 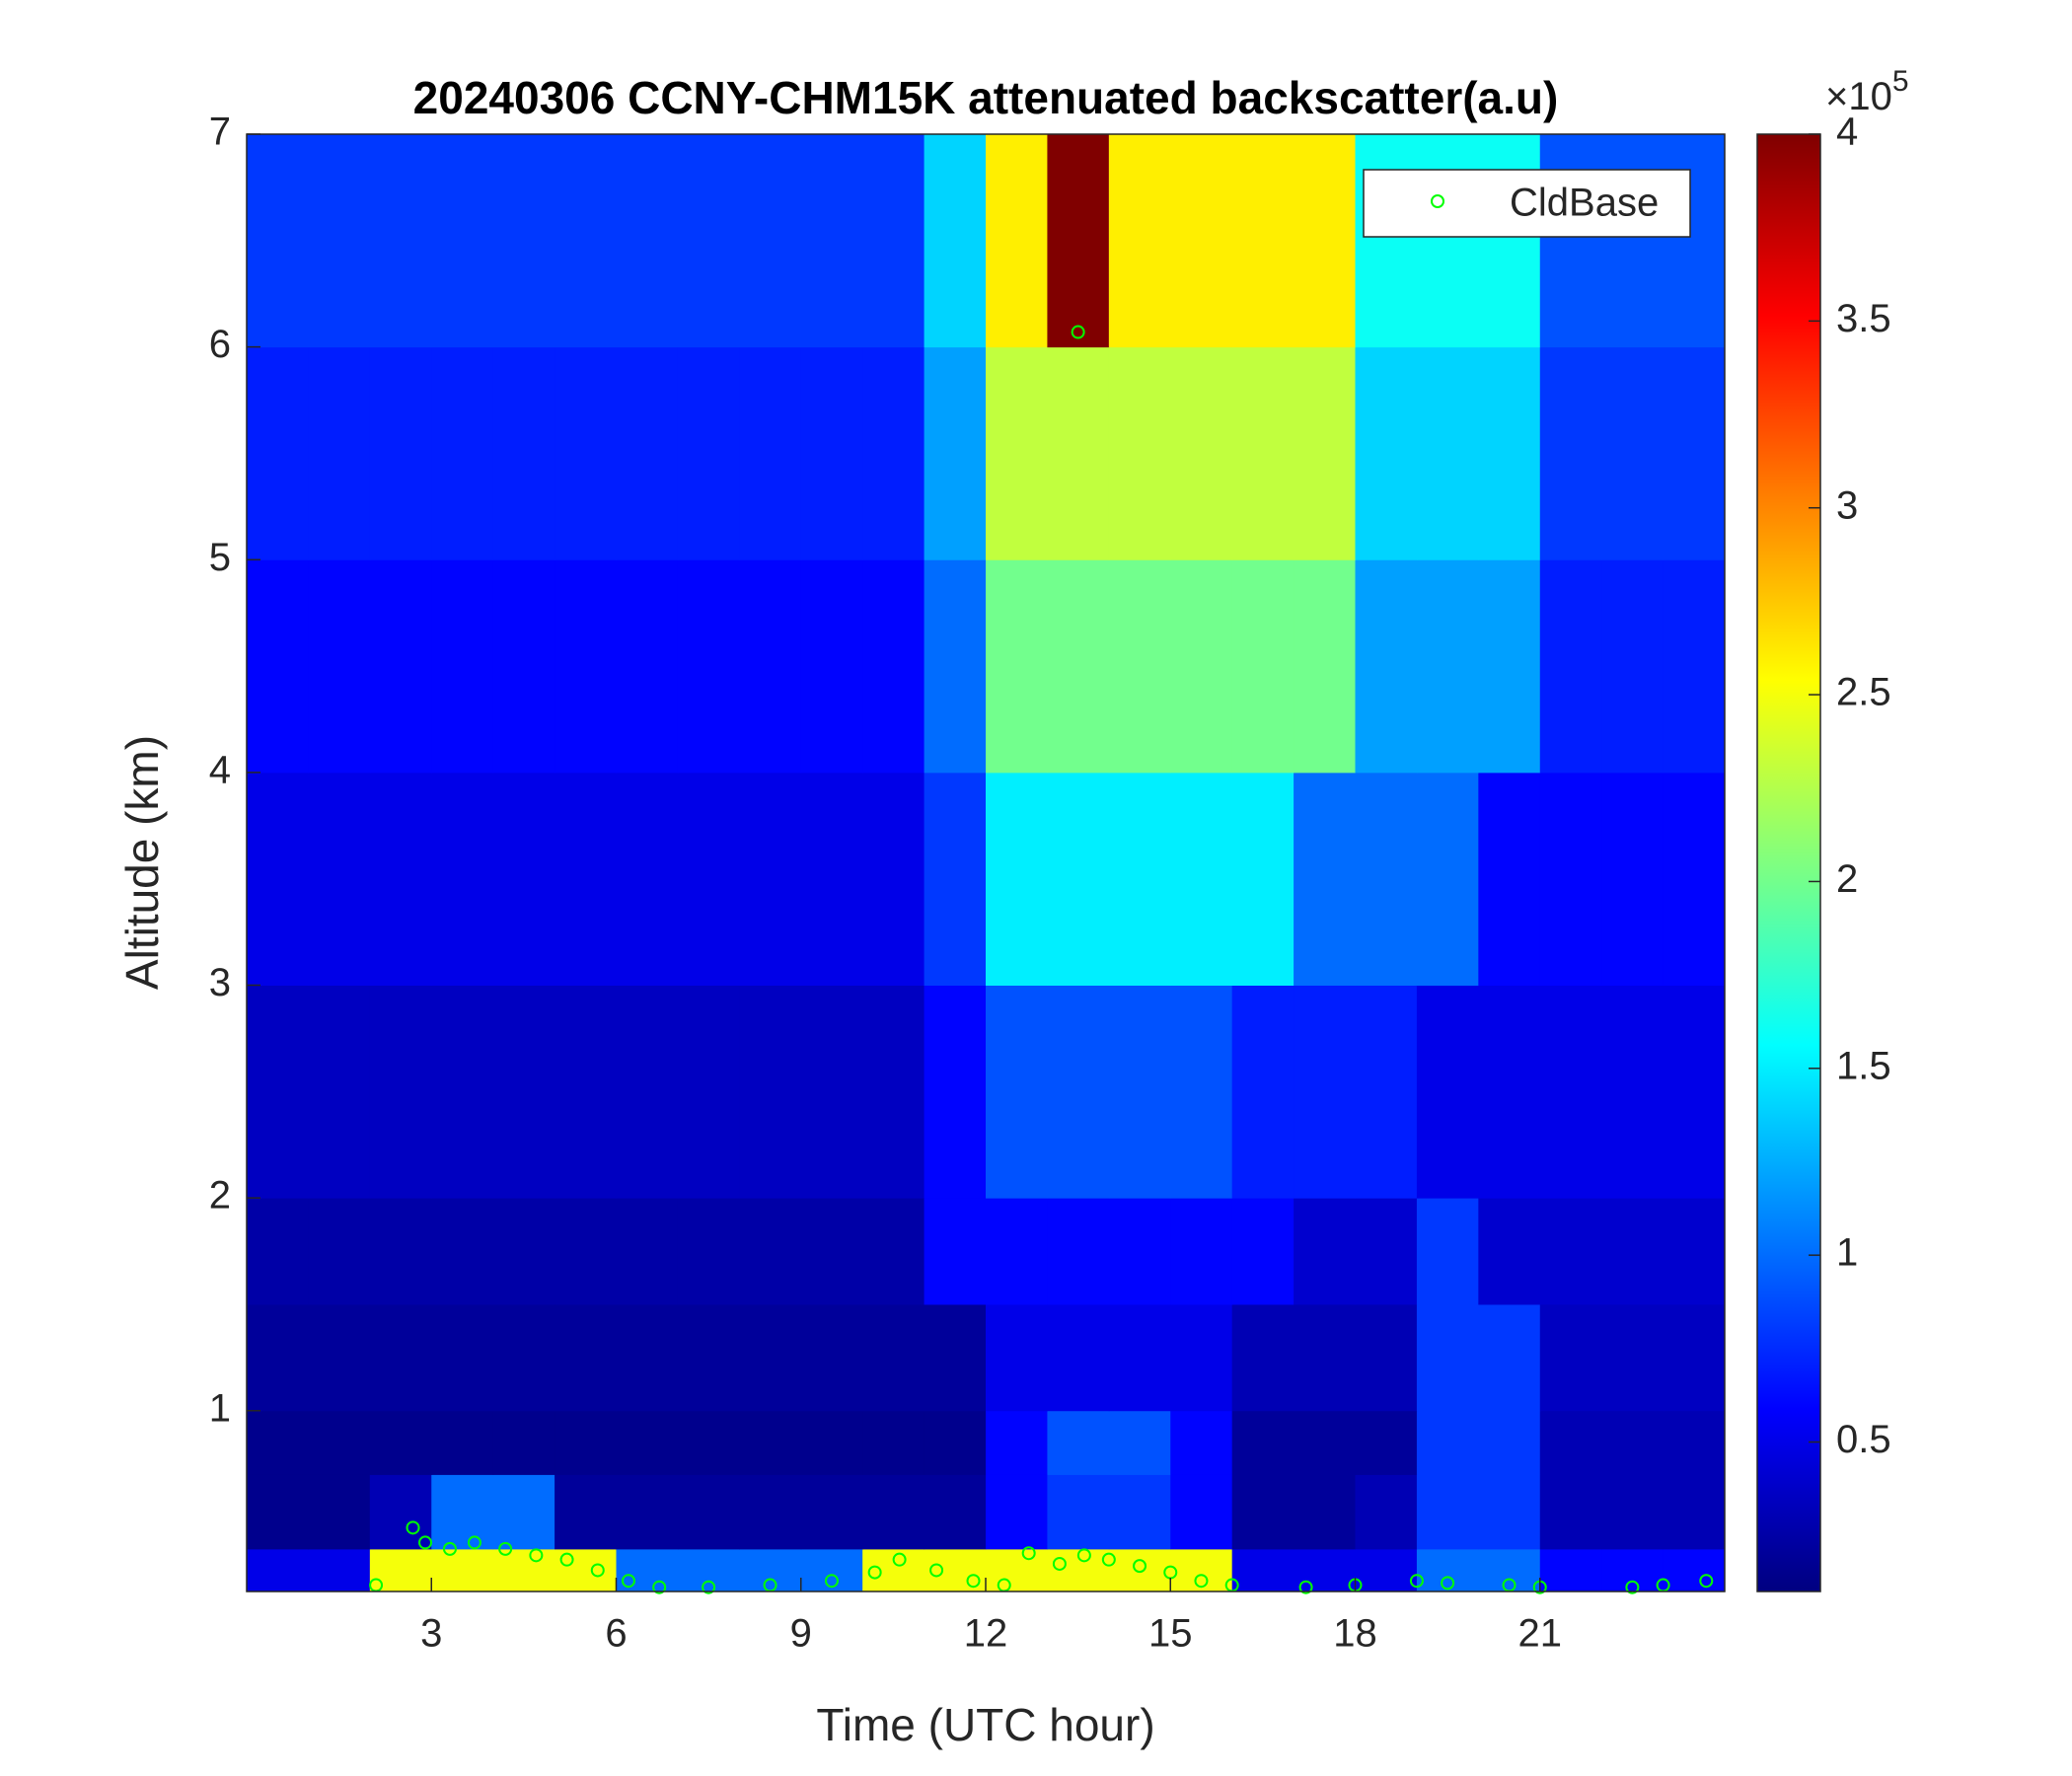 What do you see at coordinates (431, 1634) in the screenshot?
I see `x-tick-label: 3` at bounding box center [431, 1634].